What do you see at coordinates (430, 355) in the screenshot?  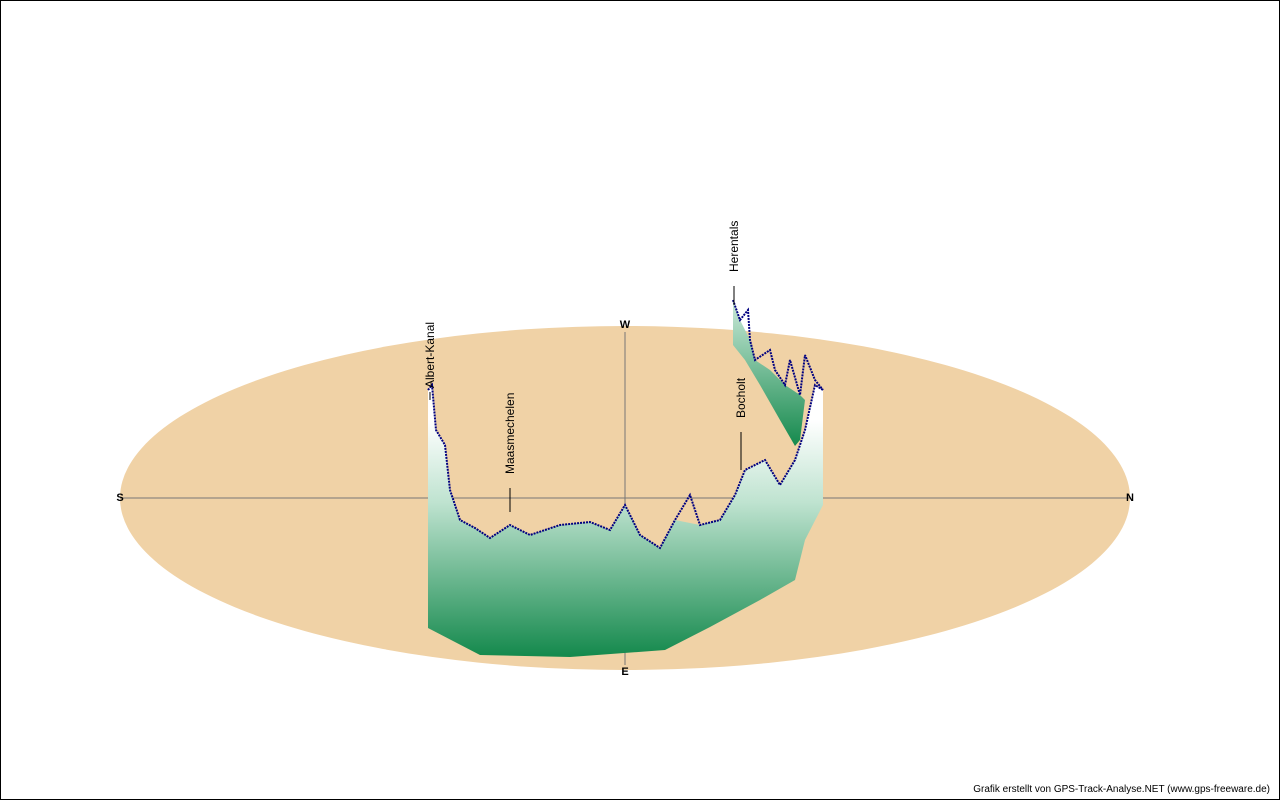 I see `place-label: Albert-Kanal` at bounding box center [430, 355].